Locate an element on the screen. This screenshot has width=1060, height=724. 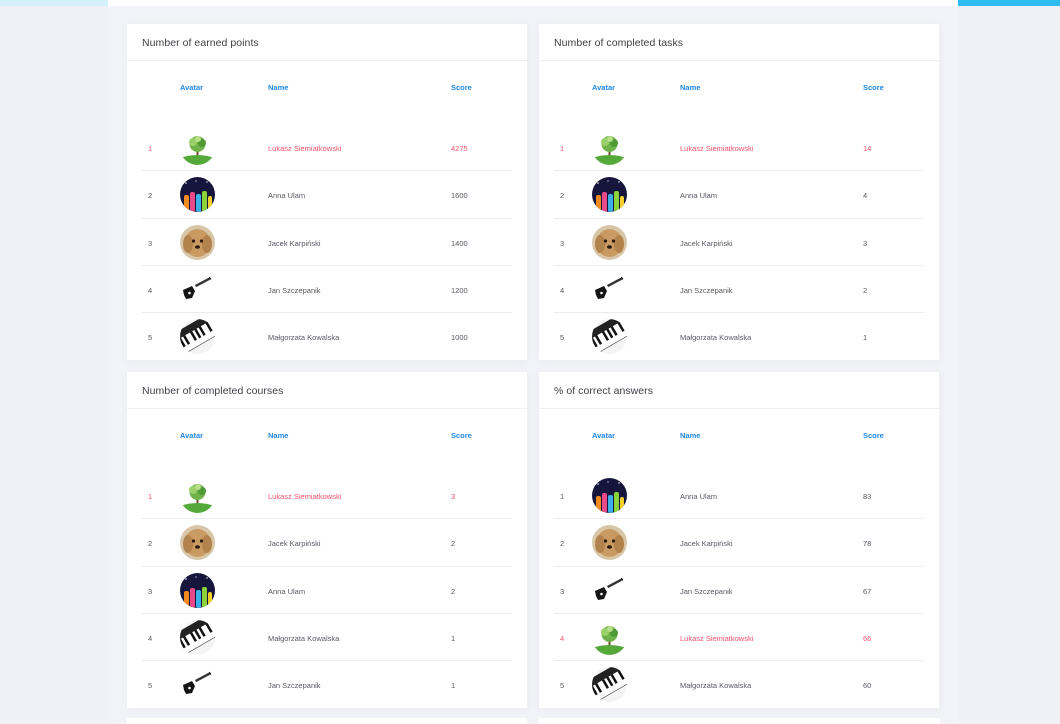
table-row: 3 Jan Szczepanik 67 is located at coordinates (739, 590).